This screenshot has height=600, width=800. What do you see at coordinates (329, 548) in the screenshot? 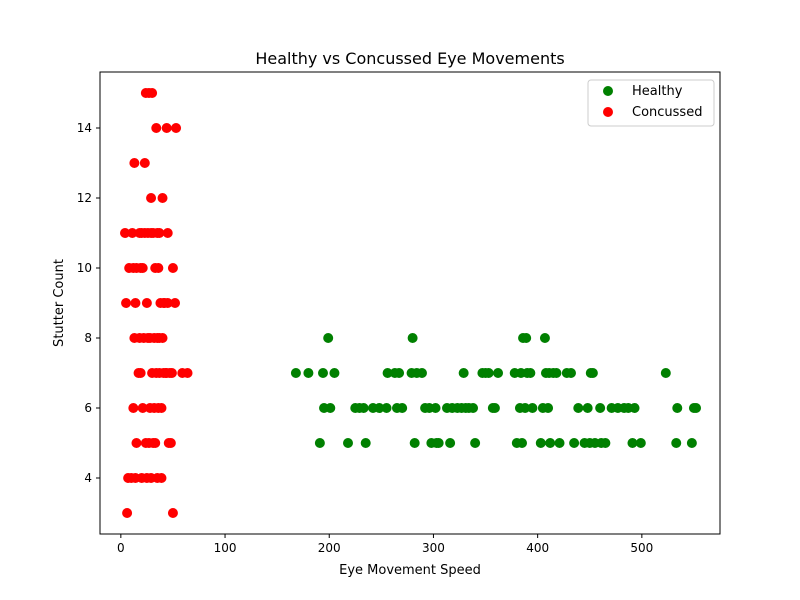
I see `x-tick-label: 200` at bounding box center [329, 548].